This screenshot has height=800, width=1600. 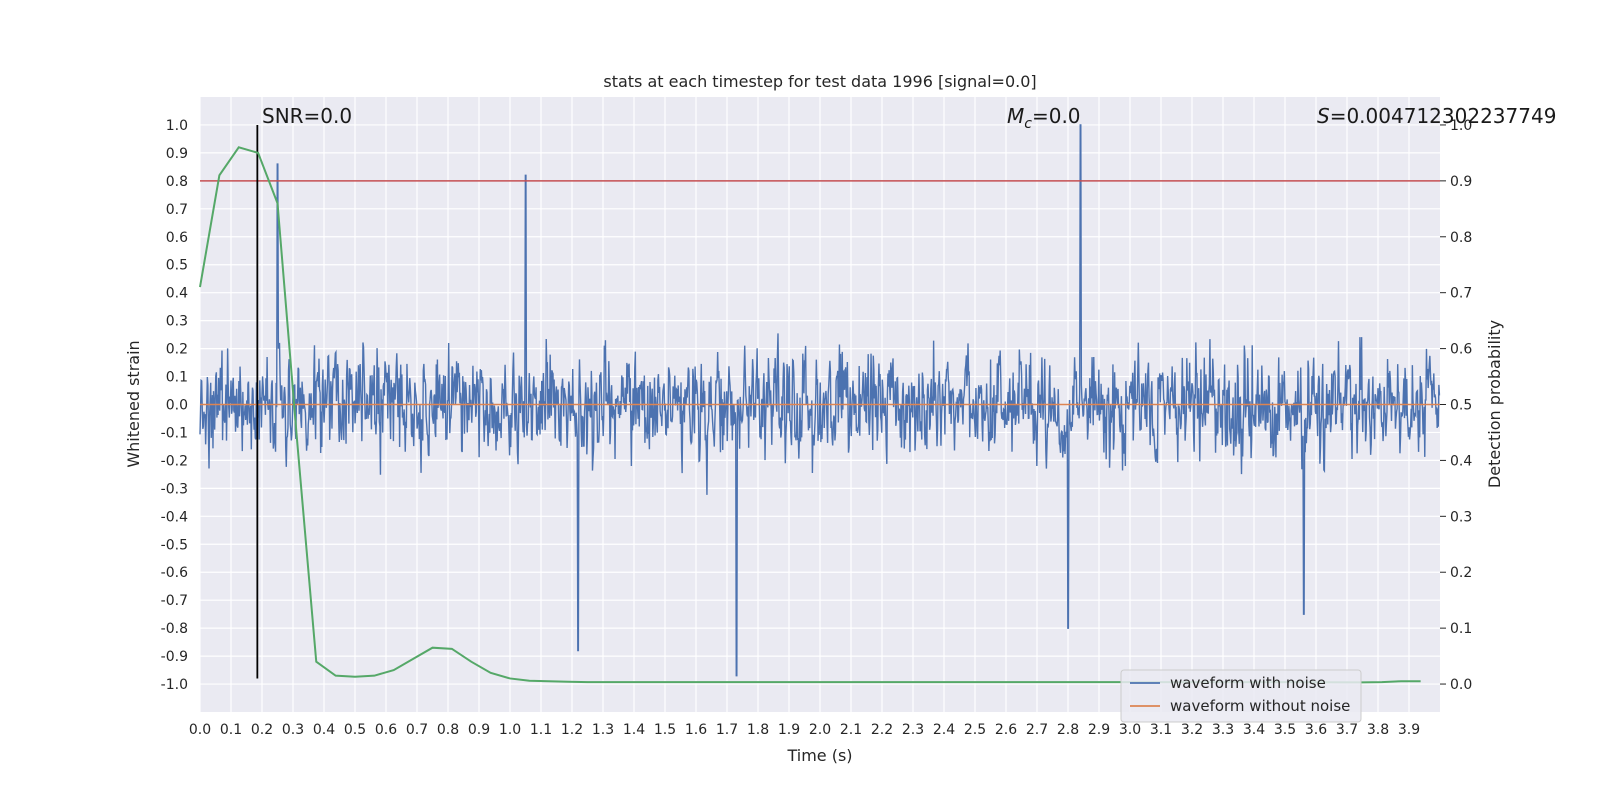 What do you see at coordinates (1130, 730) in the screenshot?
I see `x-tick-label: 3.0` at bounding box center [1130, 730].